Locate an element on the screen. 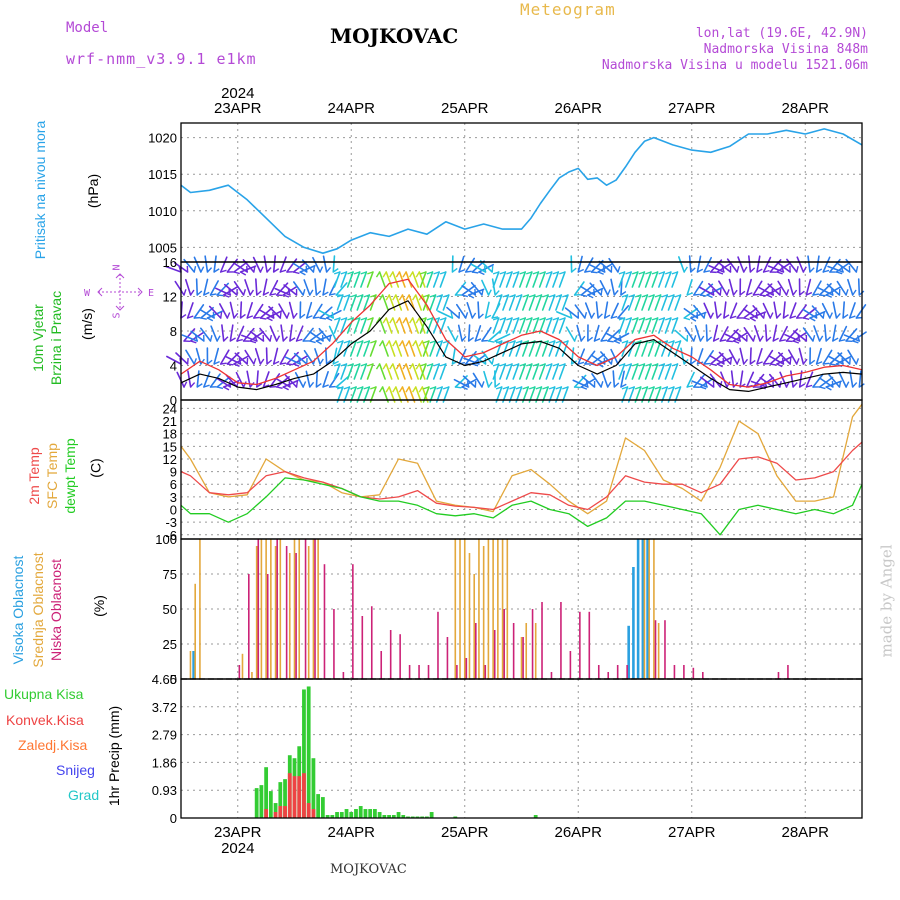 Image resolution: width=900 pixels, height=900 pixels. lonlat-label: lon,lat (19.6E, 42.9N) is located at coordinates (781, 33).